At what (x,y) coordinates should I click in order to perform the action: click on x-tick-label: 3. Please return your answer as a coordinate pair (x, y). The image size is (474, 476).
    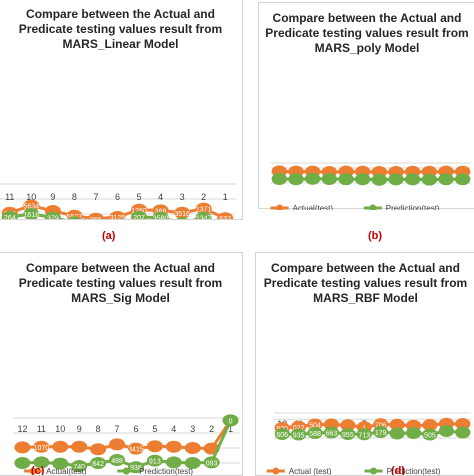
    Looking at the image, I should click on (192, 429).